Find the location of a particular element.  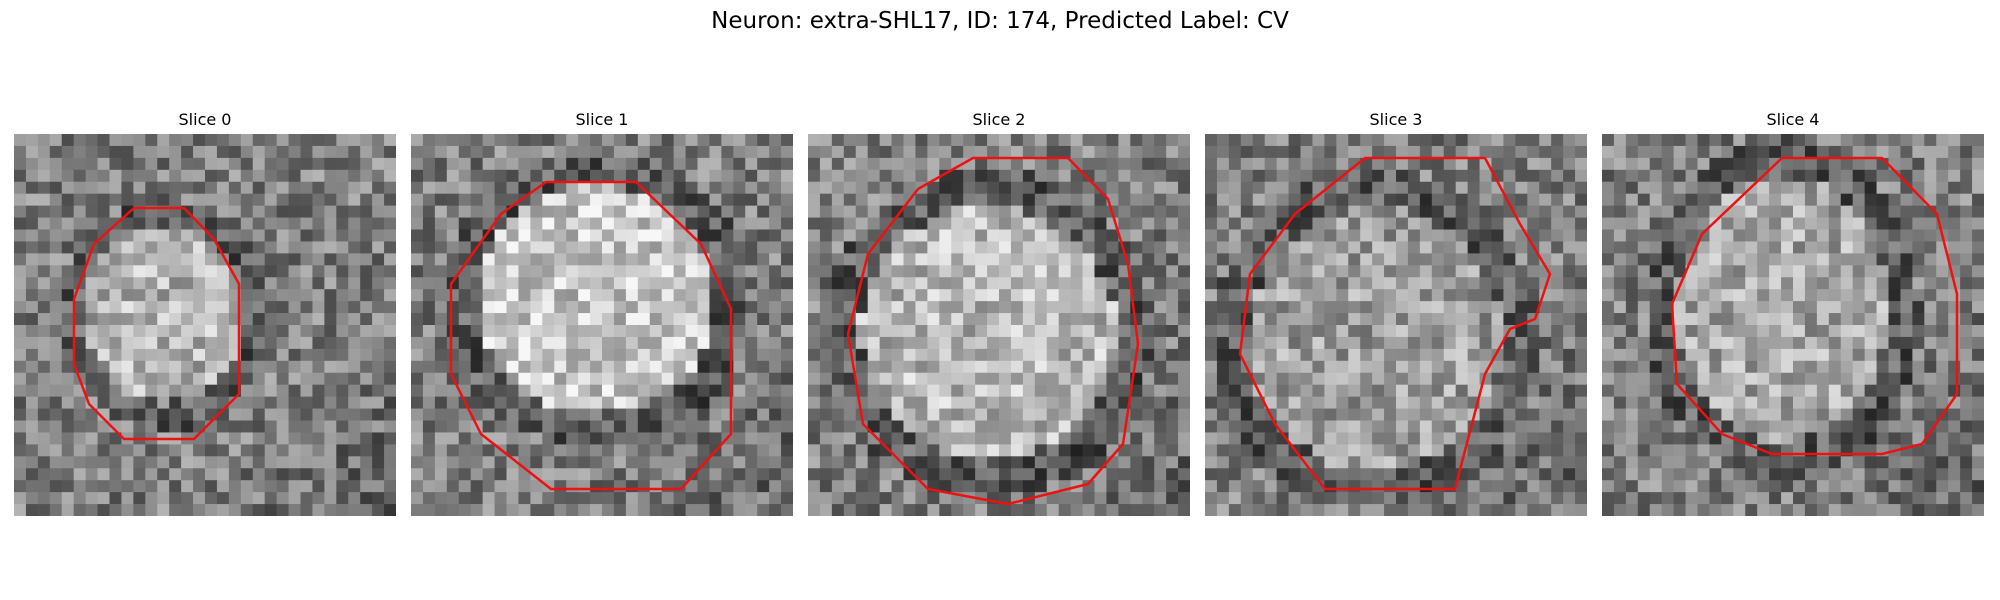

slice-panel-4: Slice 4 is located at coordinates (1793, 312).